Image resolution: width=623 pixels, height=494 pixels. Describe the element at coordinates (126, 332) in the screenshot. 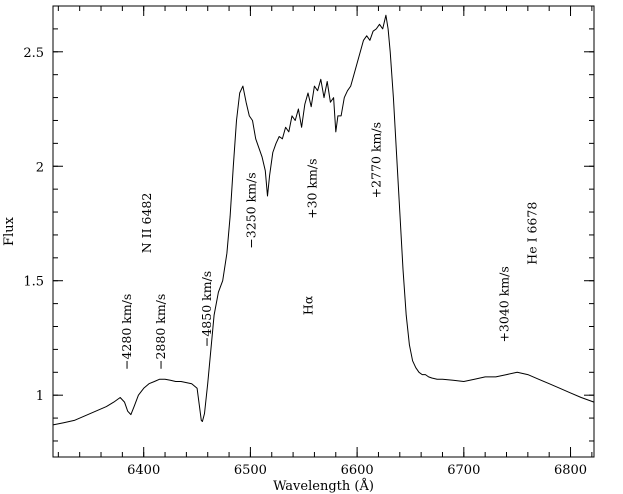

I see `annotation-label: −4280 km/s` at that location.